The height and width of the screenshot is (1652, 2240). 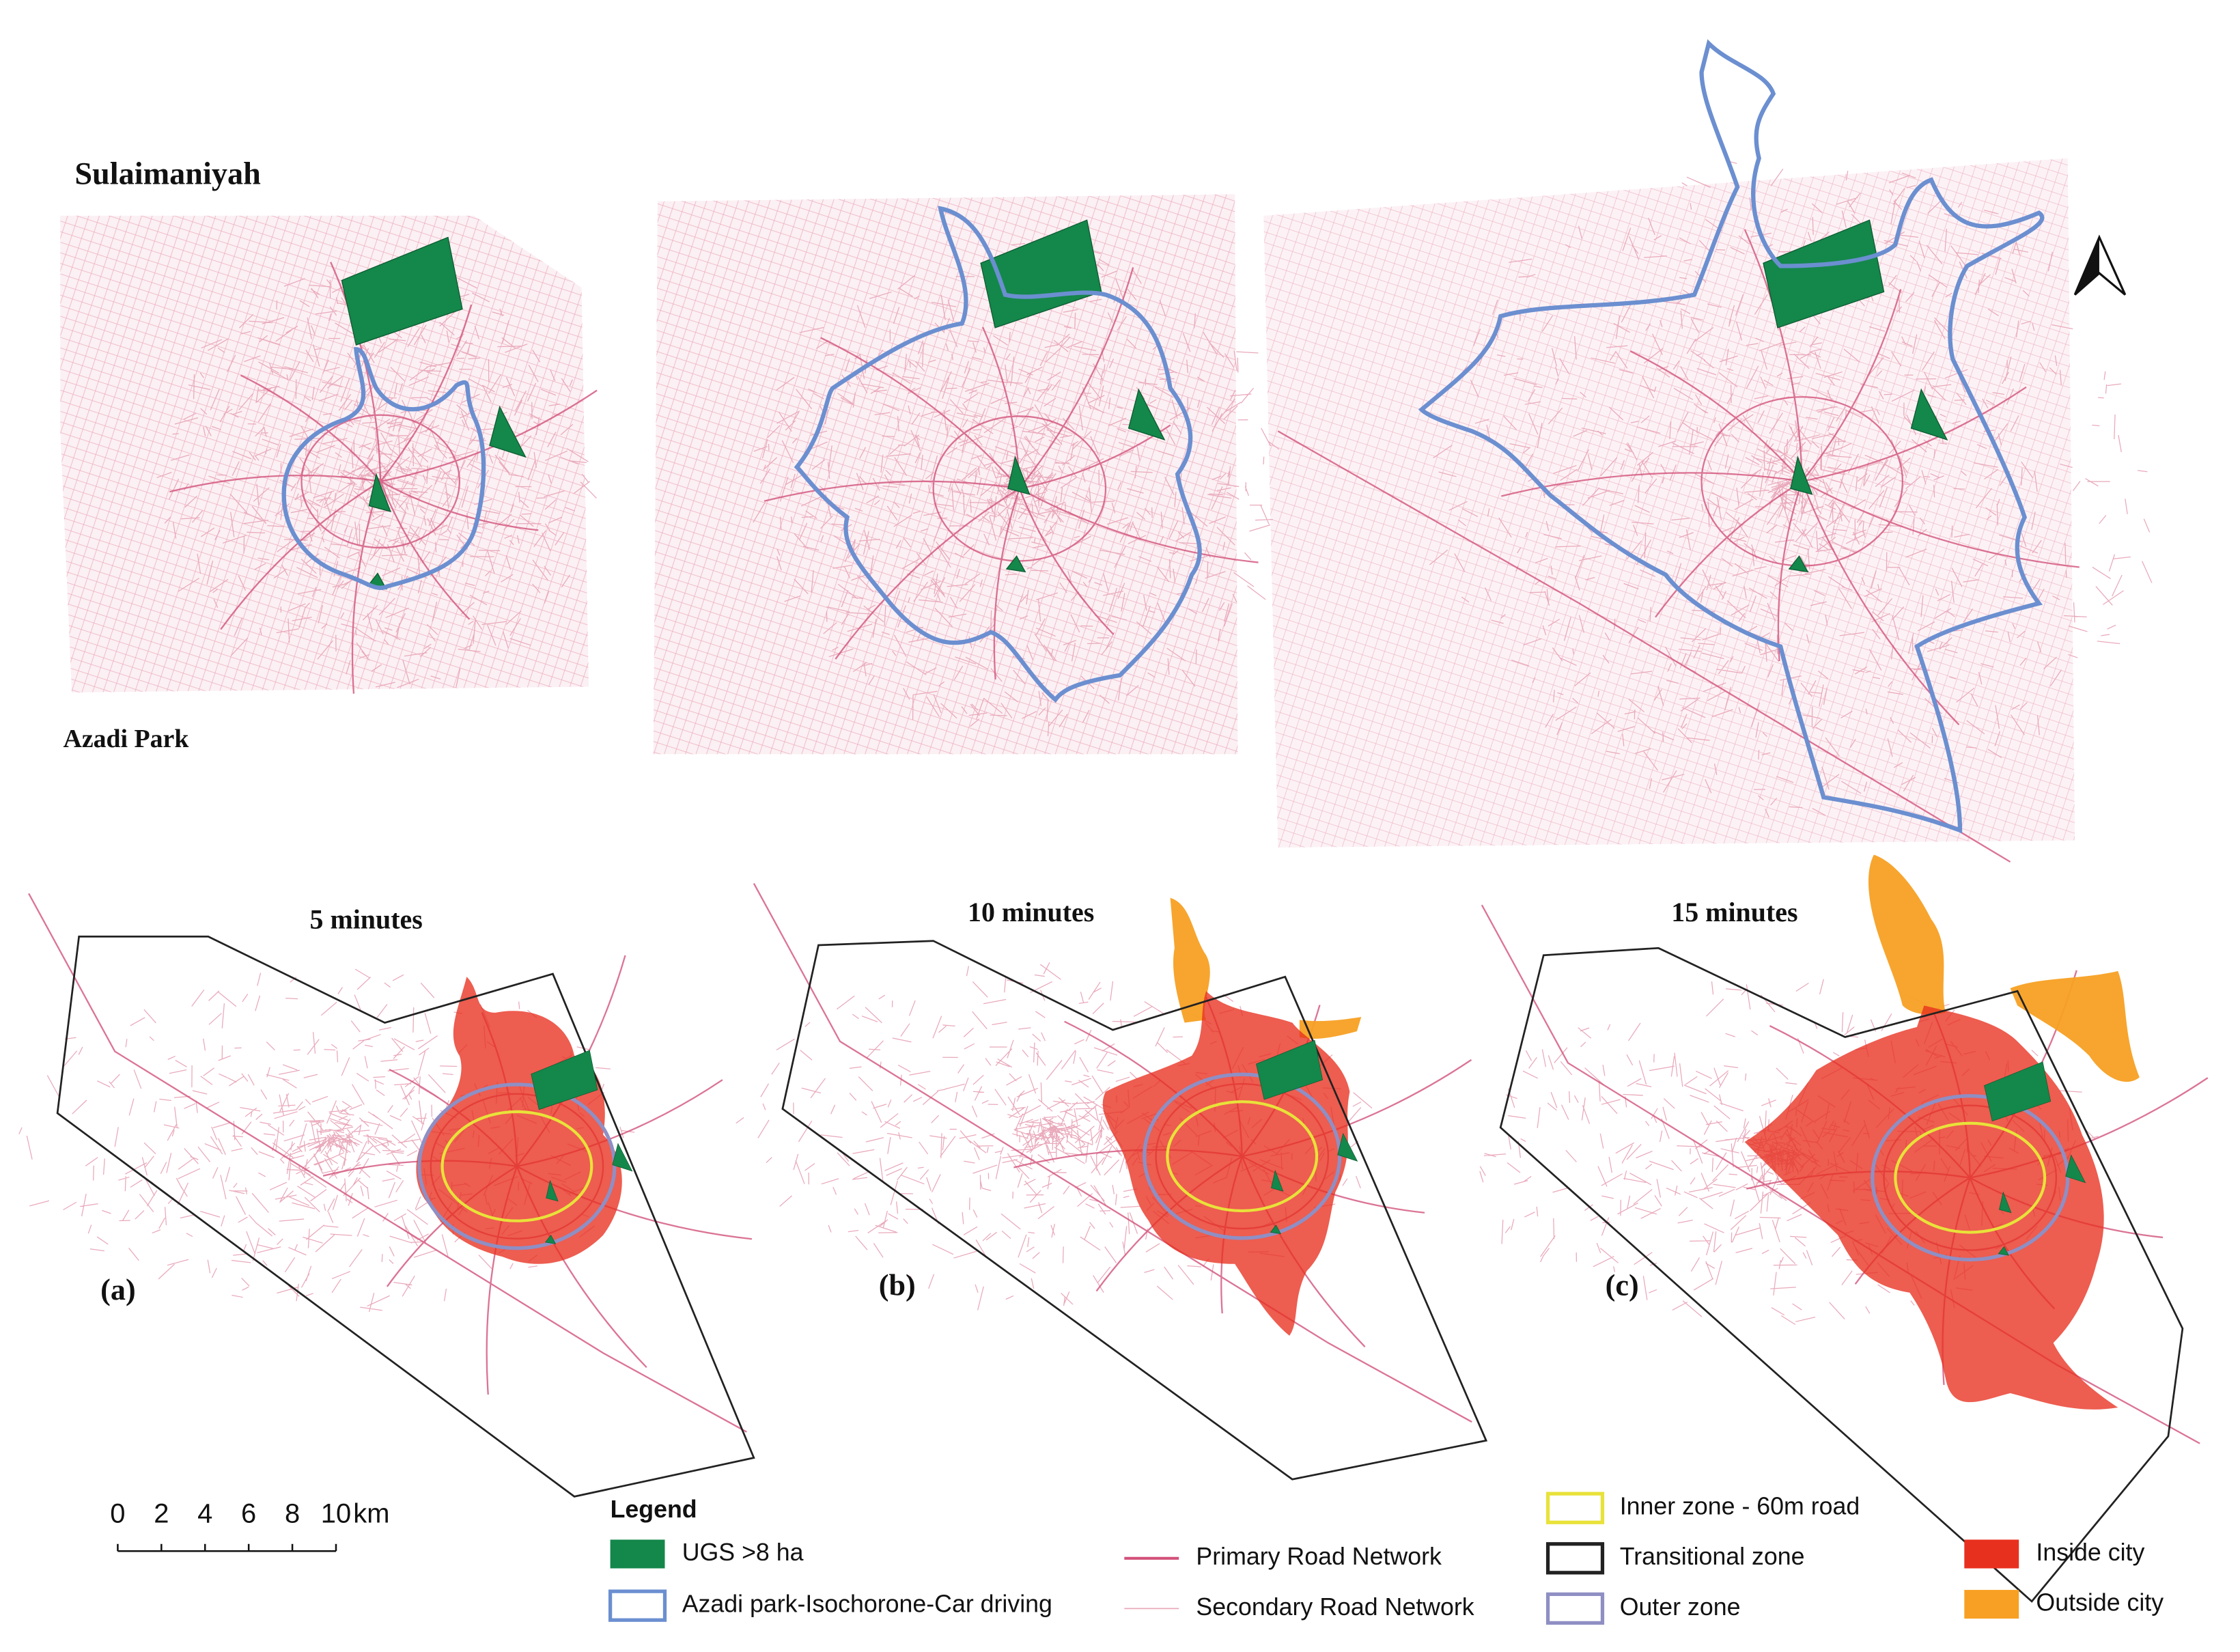 I want to click on scale-tick-label: 4, so click(x=204, y=1513).